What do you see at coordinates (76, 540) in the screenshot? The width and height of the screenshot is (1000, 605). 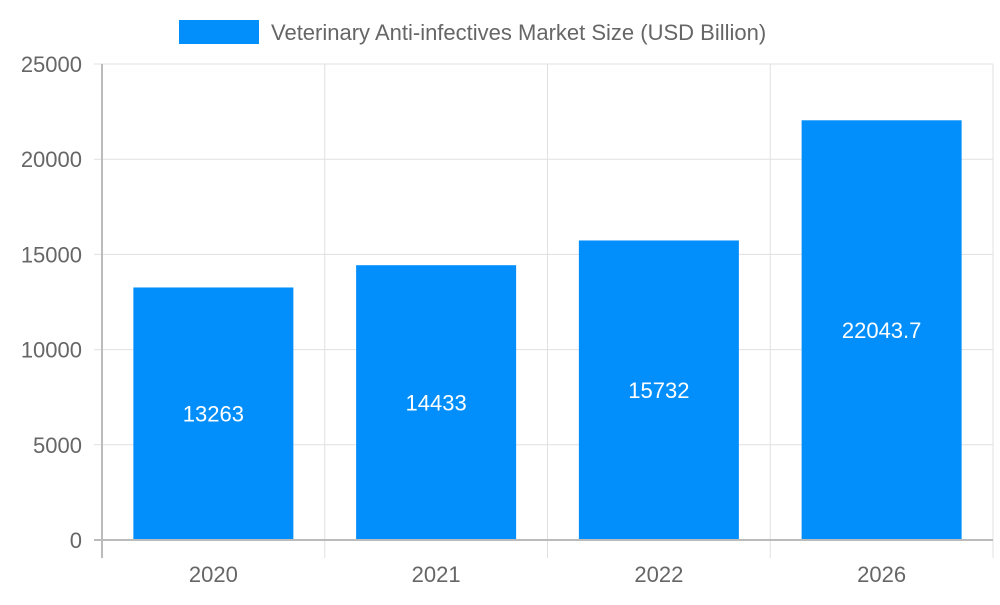 I see `y-tick-label: 0` at bounding box center [76, 540].